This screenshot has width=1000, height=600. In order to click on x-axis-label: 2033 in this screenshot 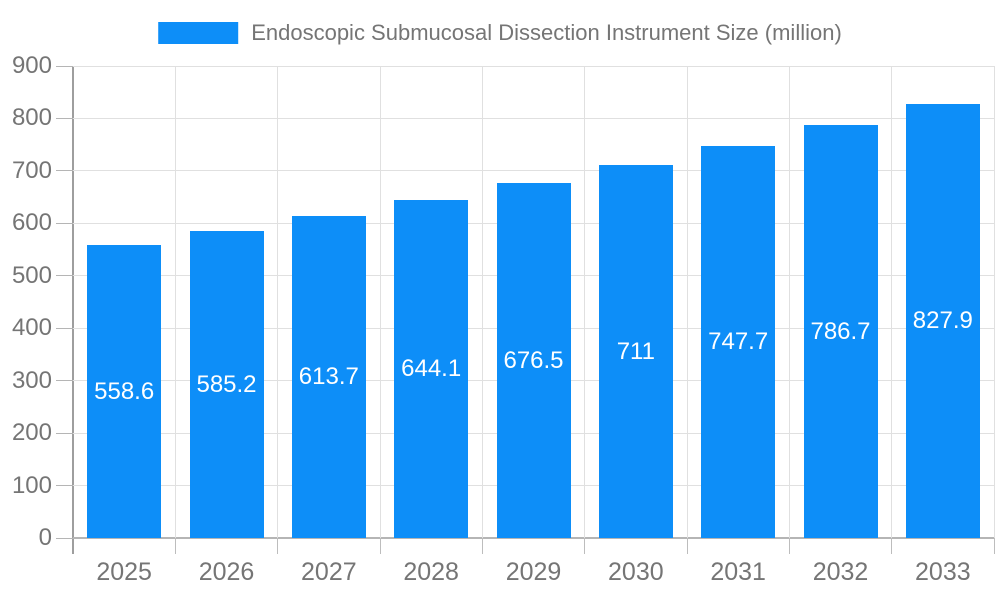, I will do `click(943, 572)`.